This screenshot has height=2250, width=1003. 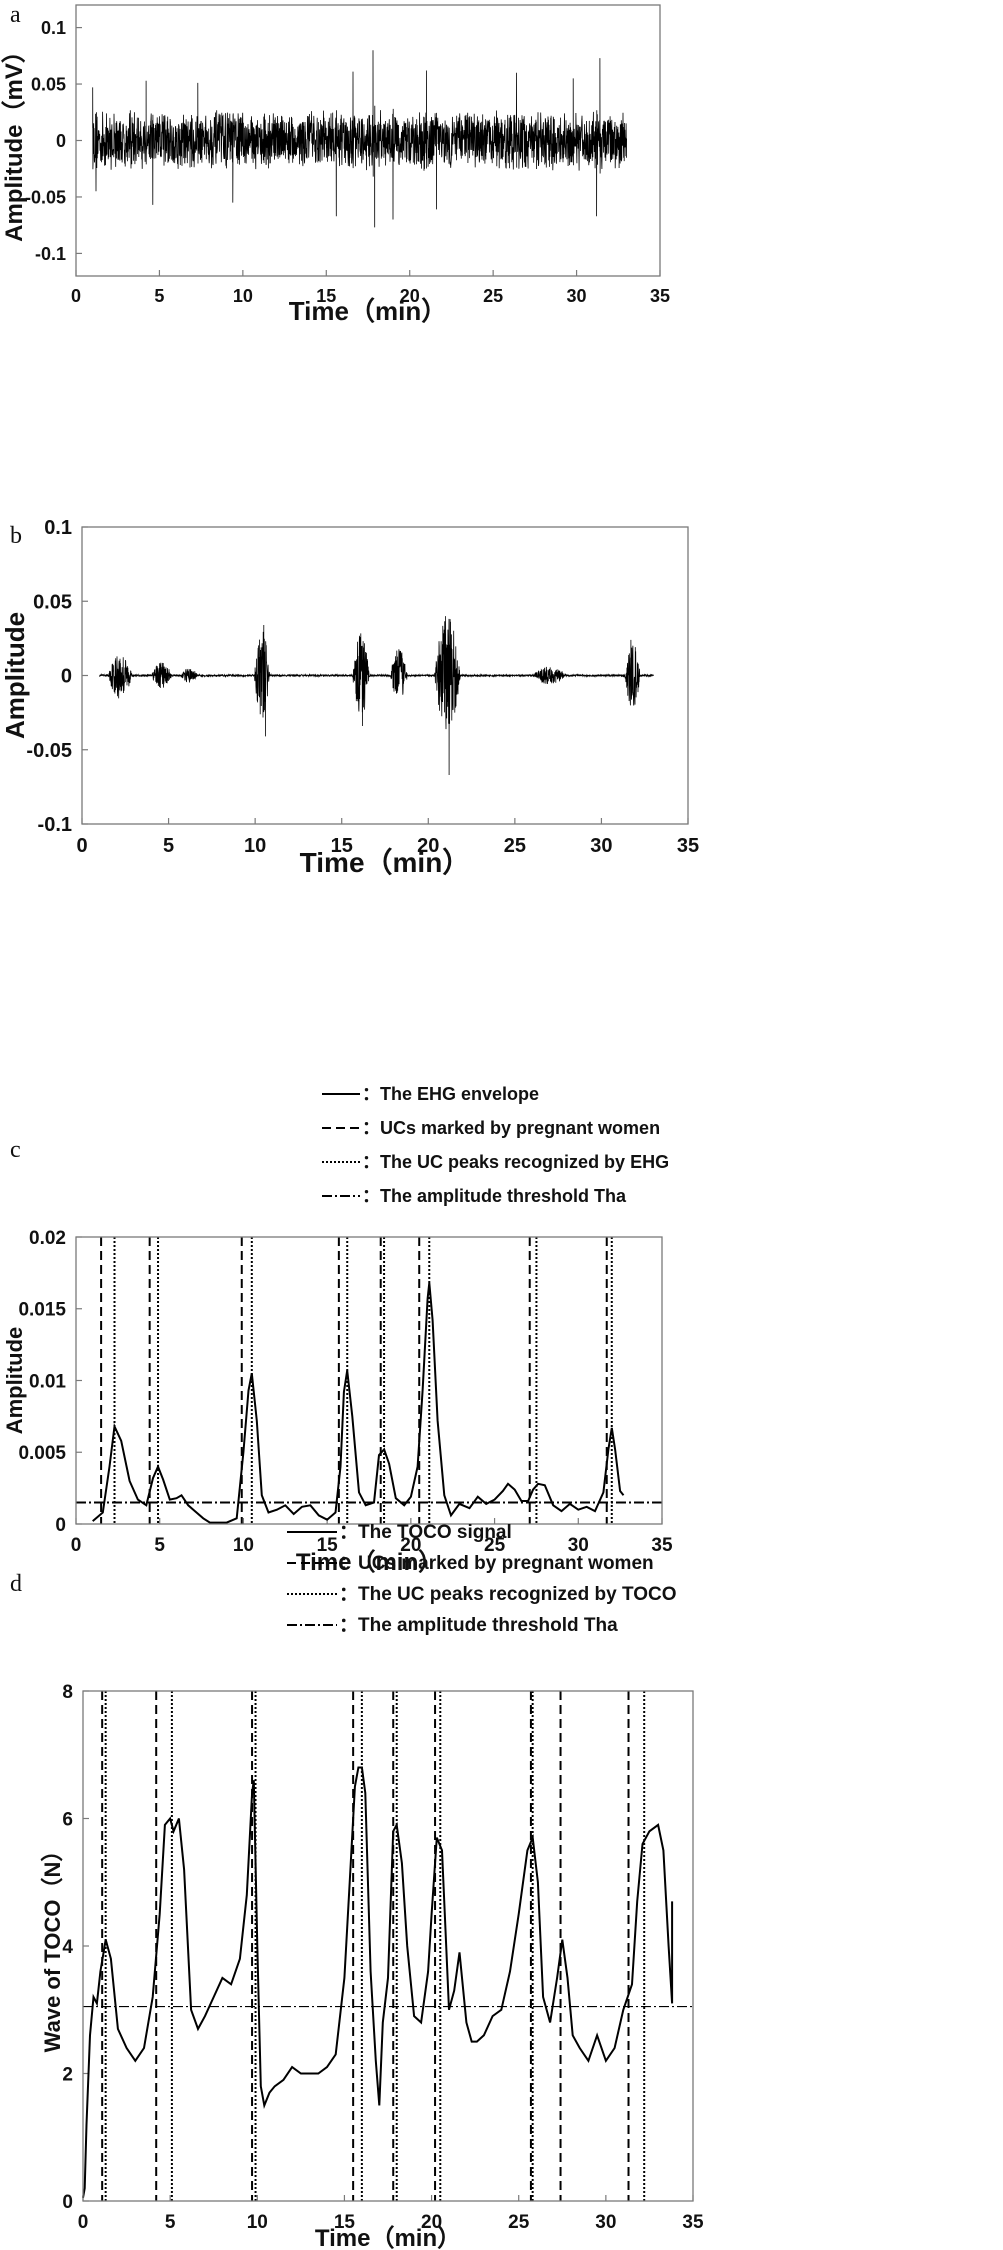 What do you see at coordinates (515, 1162) in the screenshot?
I see `legend-text-3: ：The UC peaks recognized by EHG` at bounding box center [515, 1162].